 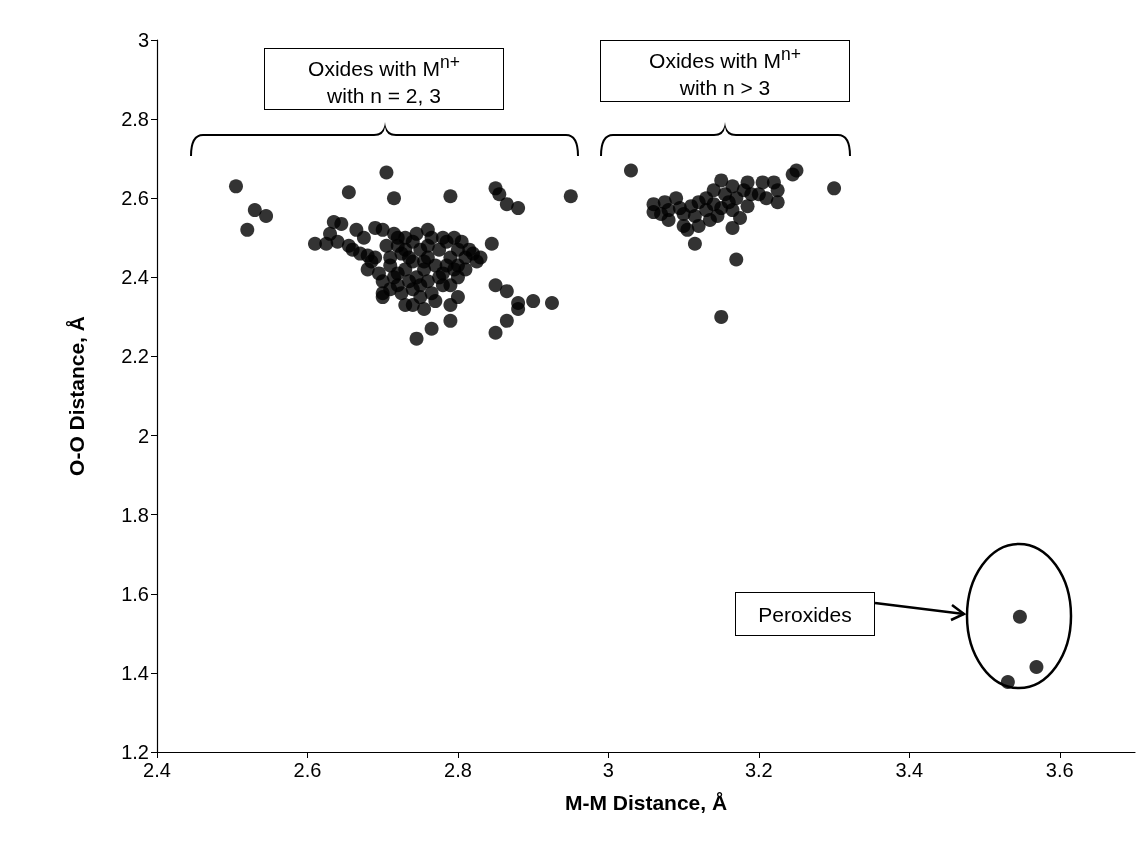 I want to click on y-tick-label: 3, so click(x=143, y=40).